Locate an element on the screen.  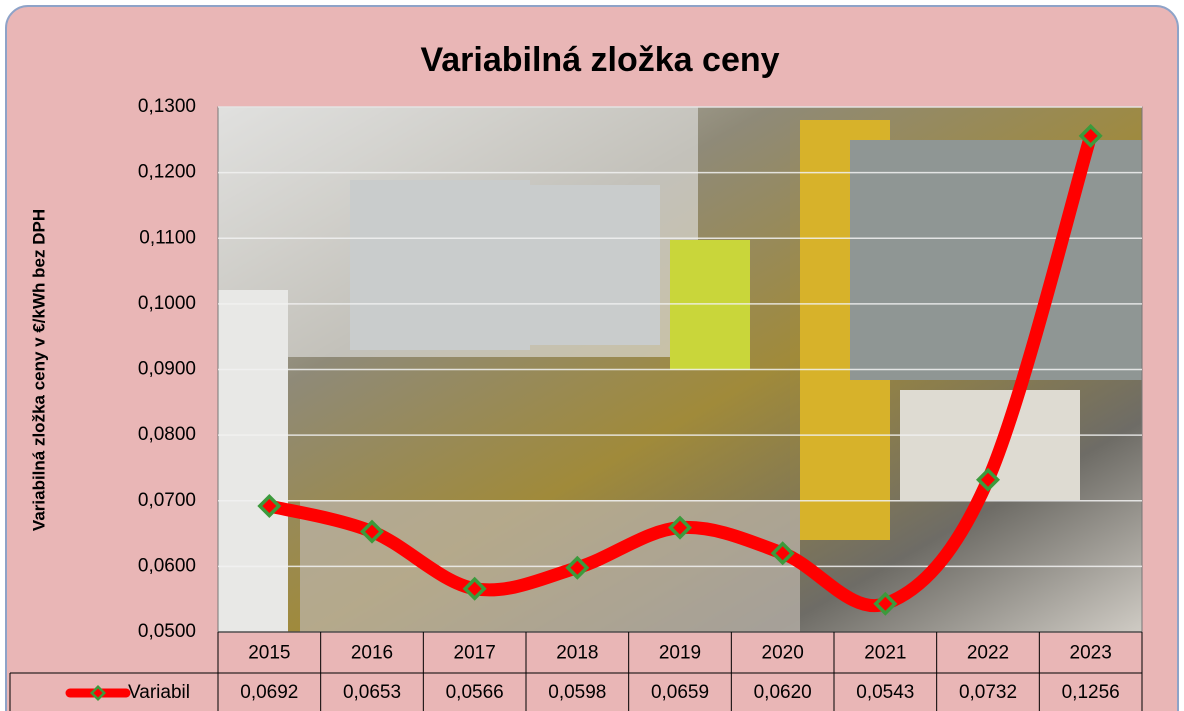
y-tick-label: 0,0500 is located at coordinates (167, 631).